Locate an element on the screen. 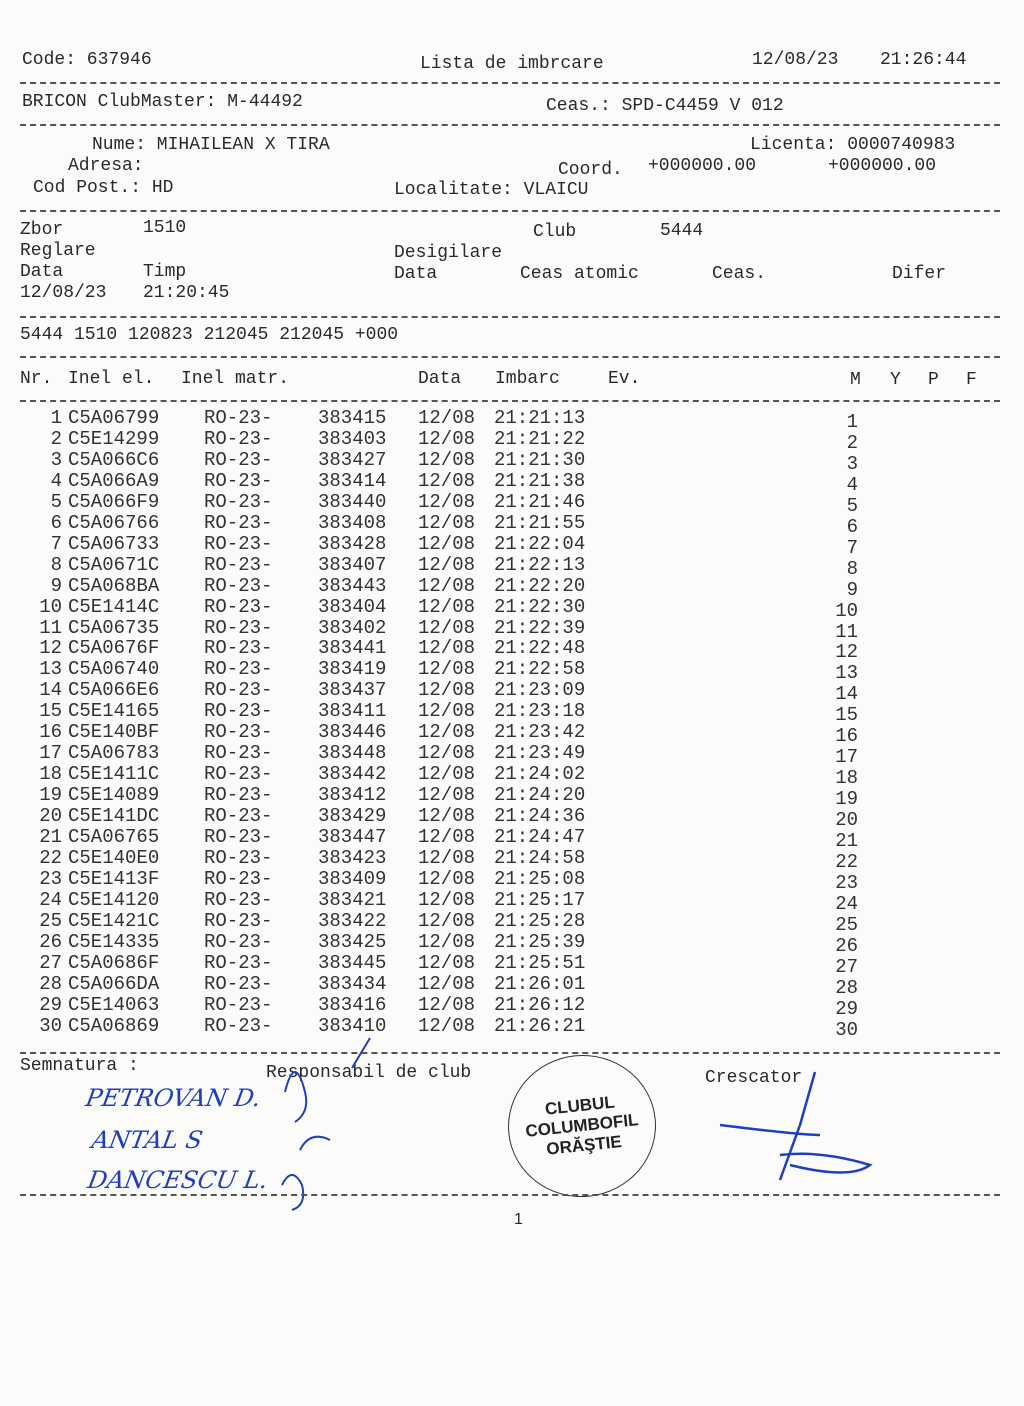 The image size is (1024, 1406). row-number: 21 is located at coordinates (50, 837).